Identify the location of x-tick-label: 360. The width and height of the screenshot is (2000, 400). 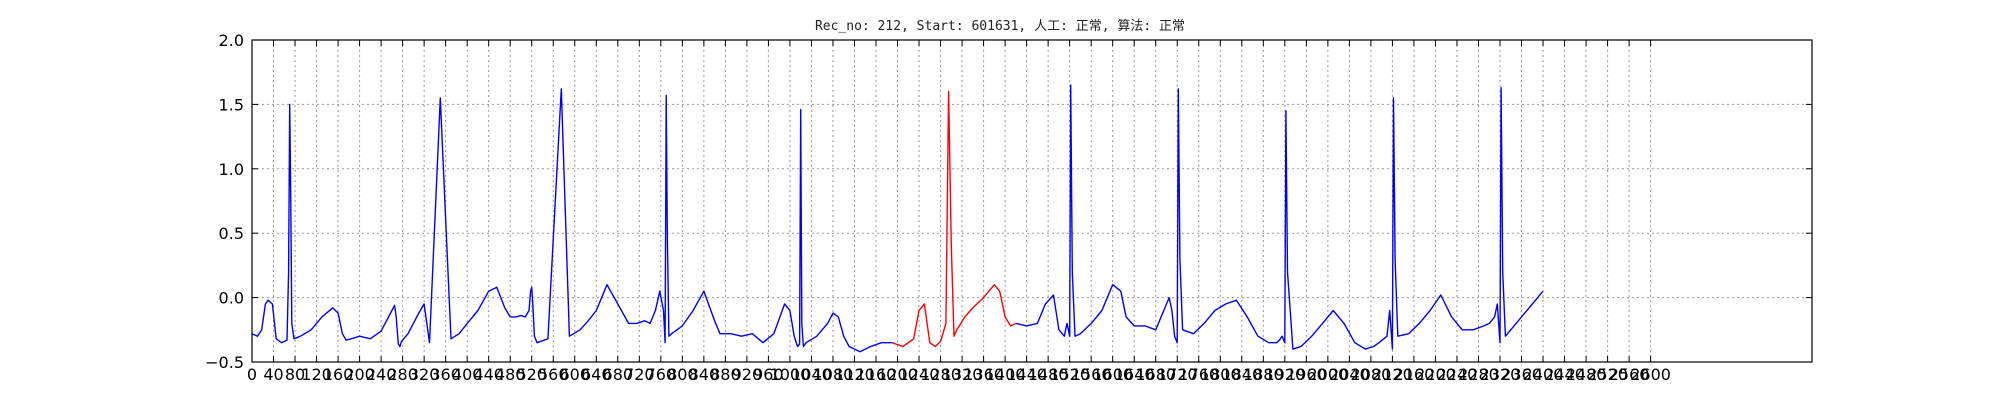
(445, 374).